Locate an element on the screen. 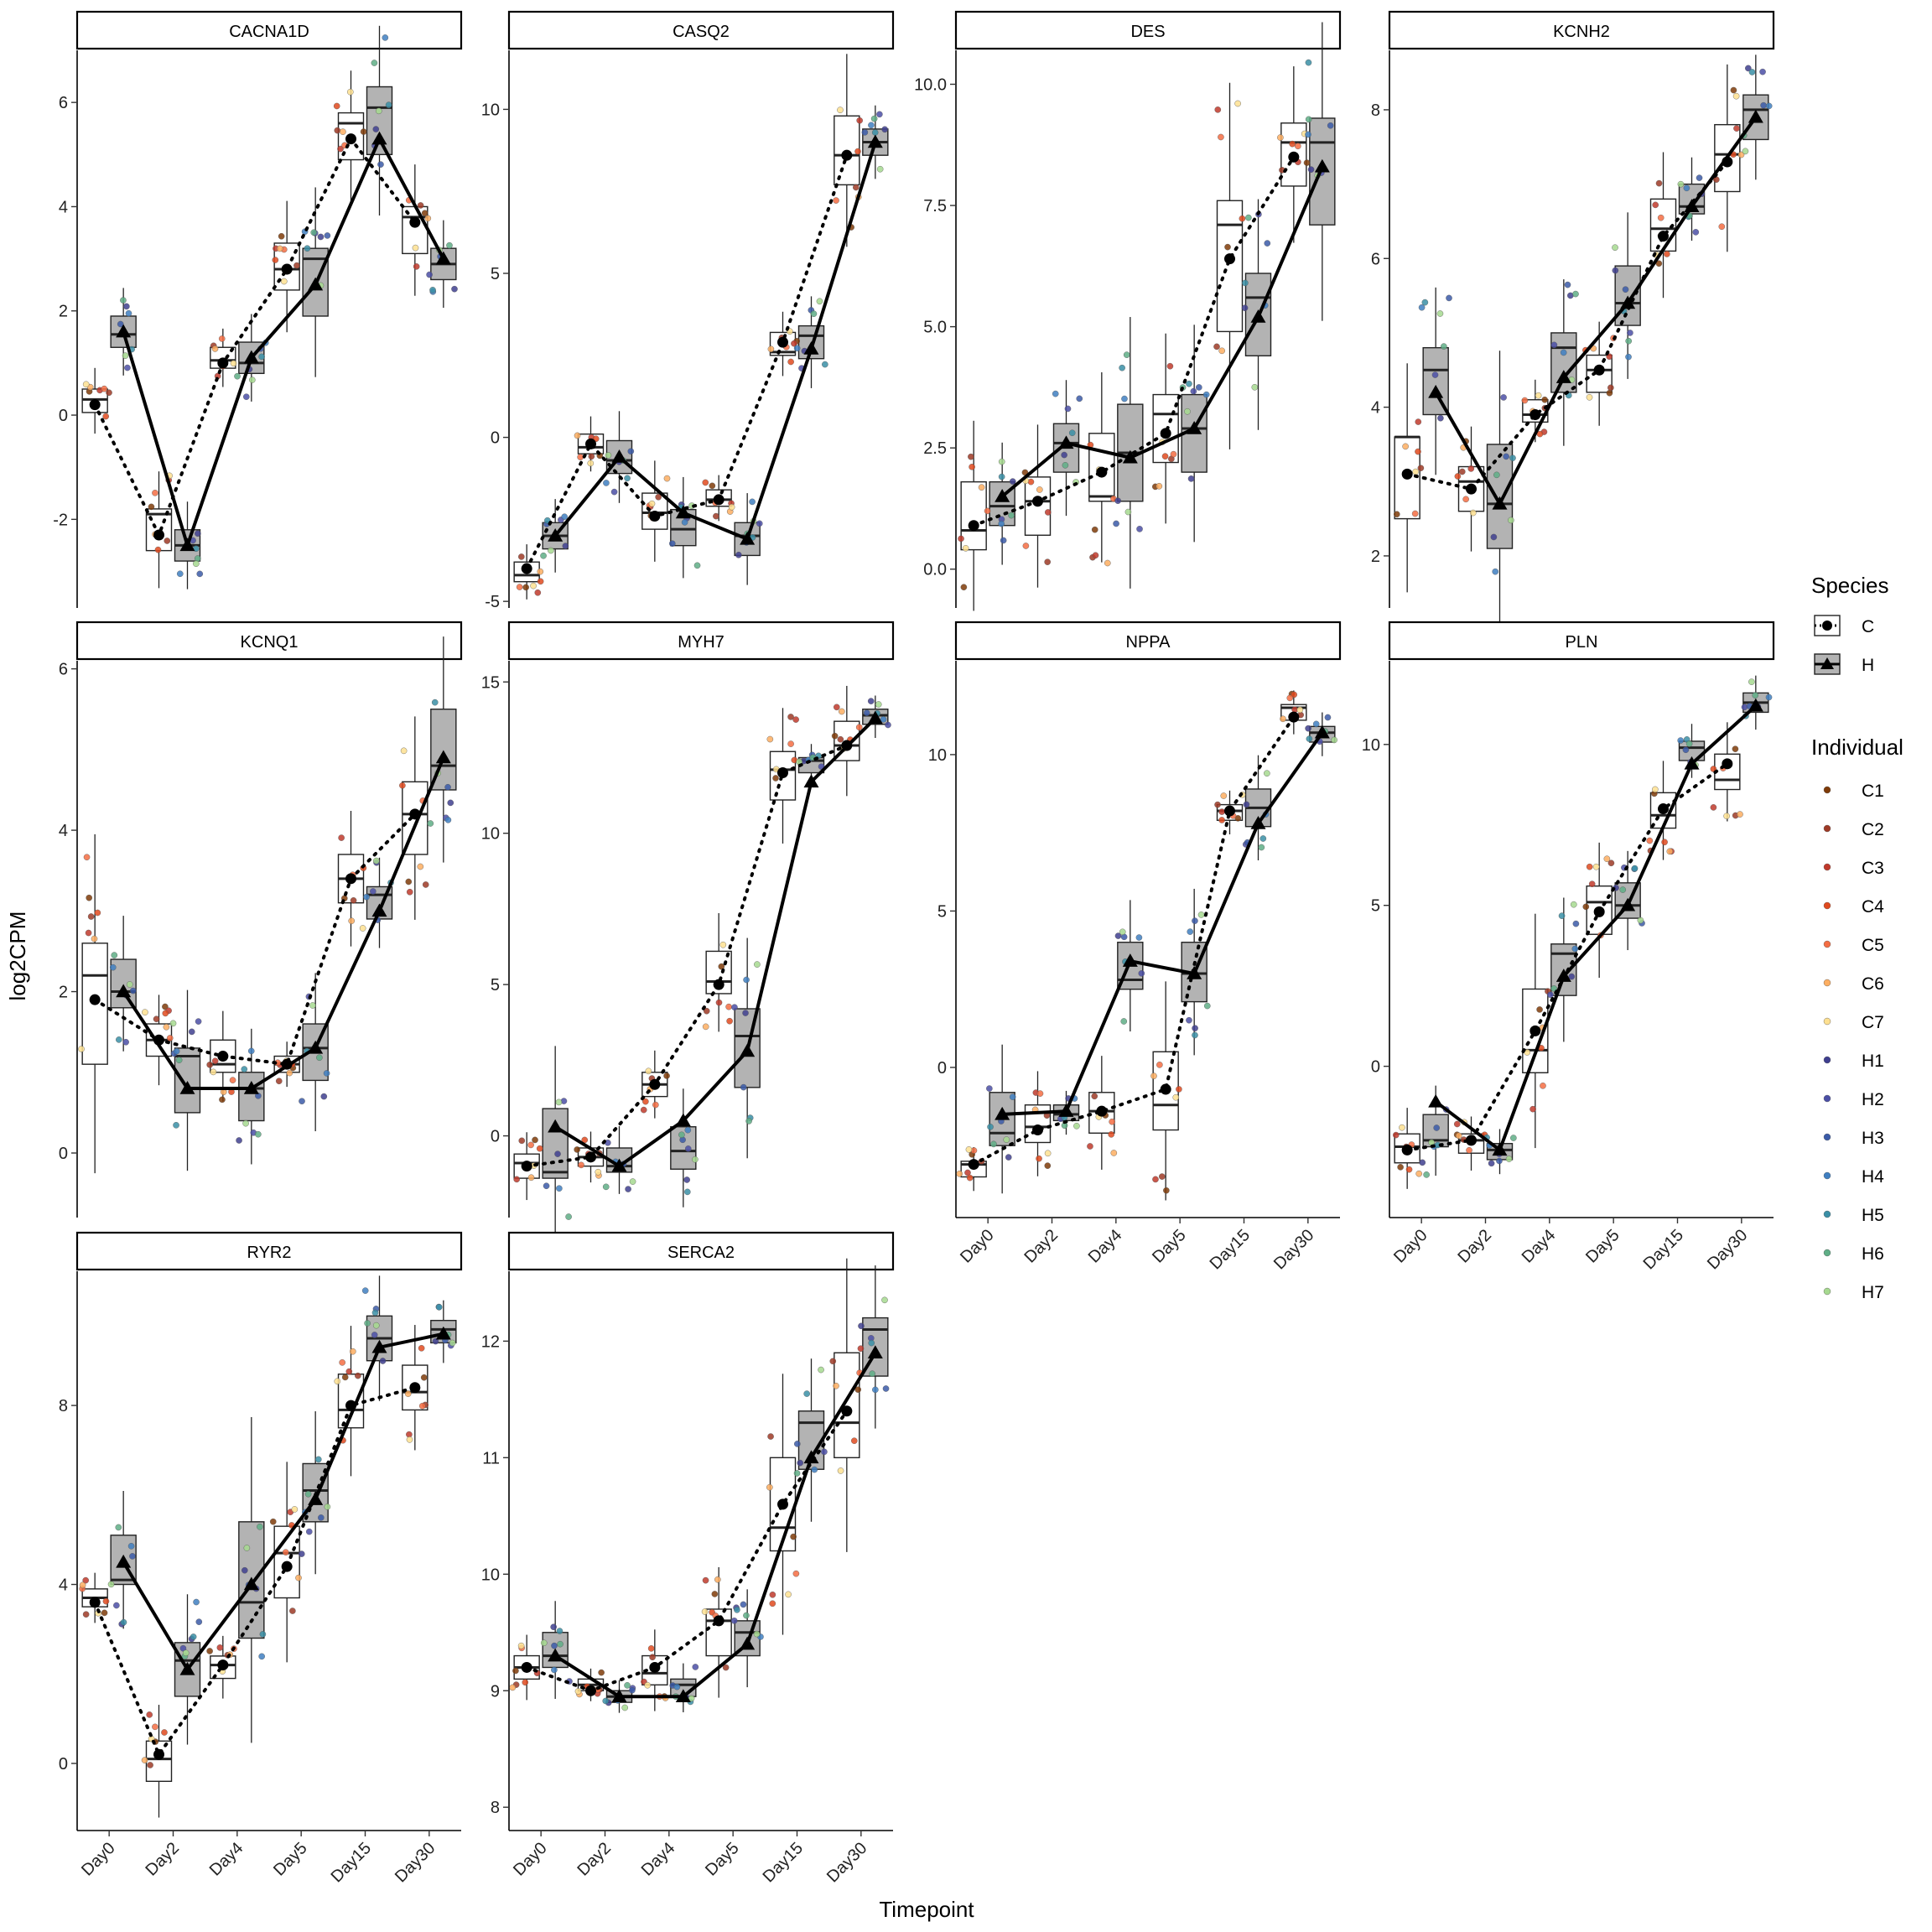 This screenshot has width=1932, height=1932. legend-label-c3: C3 is located at coordinates (1873, 868).